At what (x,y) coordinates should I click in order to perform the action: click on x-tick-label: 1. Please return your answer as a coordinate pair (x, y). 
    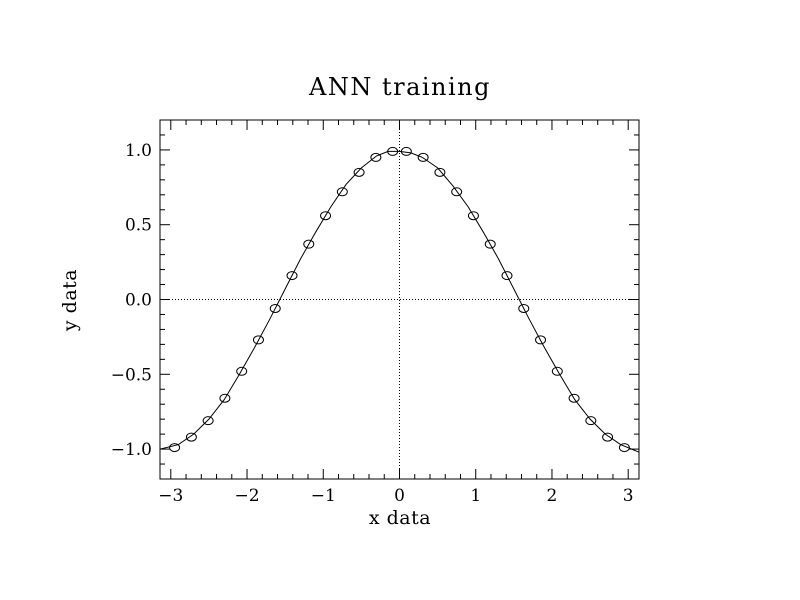
    Looking at the image, I should click on (475, 496).